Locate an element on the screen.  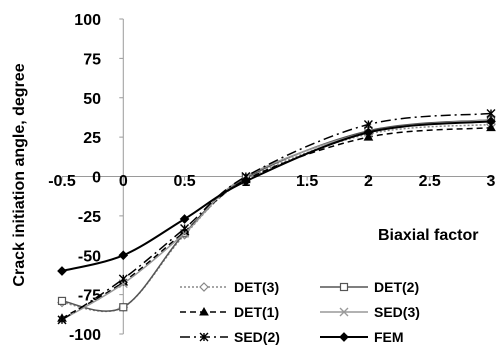
legend-item: SED(3) is located at coordinates (370, 312).